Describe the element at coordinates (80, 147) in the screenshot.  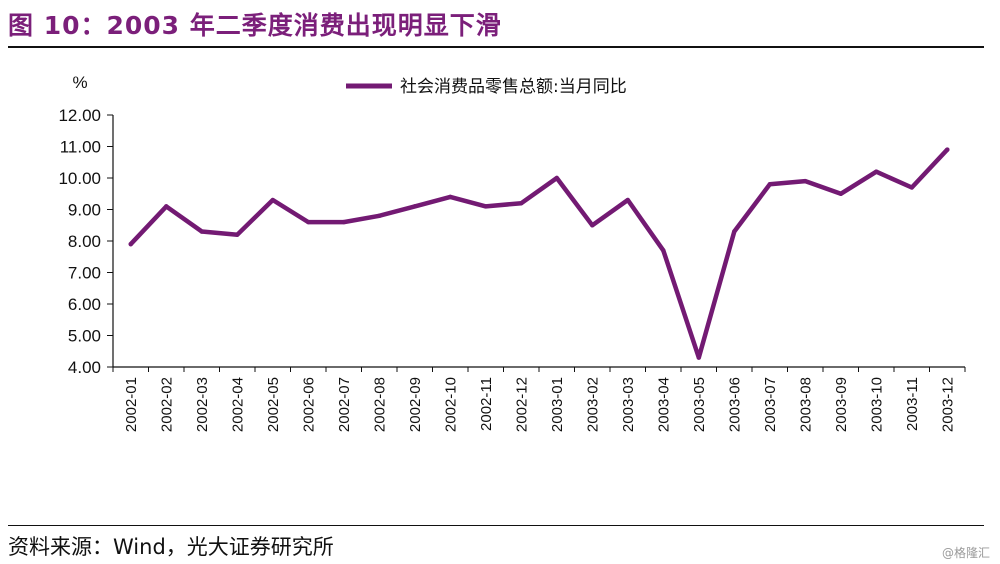
I see `y-tick-label: 11.00` at that location.